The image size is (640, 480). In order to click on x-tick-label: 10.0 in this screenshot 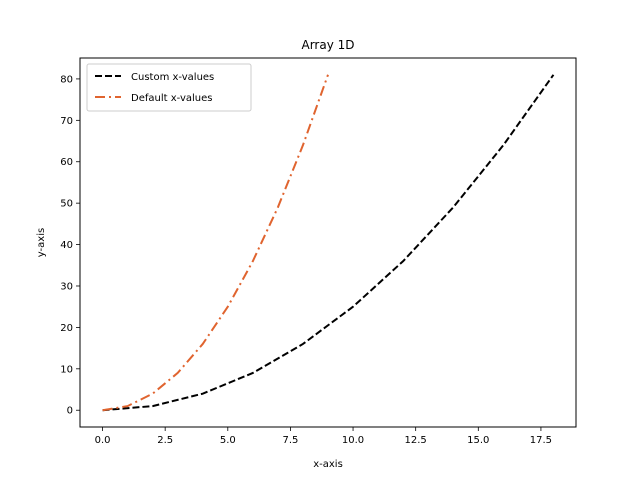, I will do `click(353, 440)`.